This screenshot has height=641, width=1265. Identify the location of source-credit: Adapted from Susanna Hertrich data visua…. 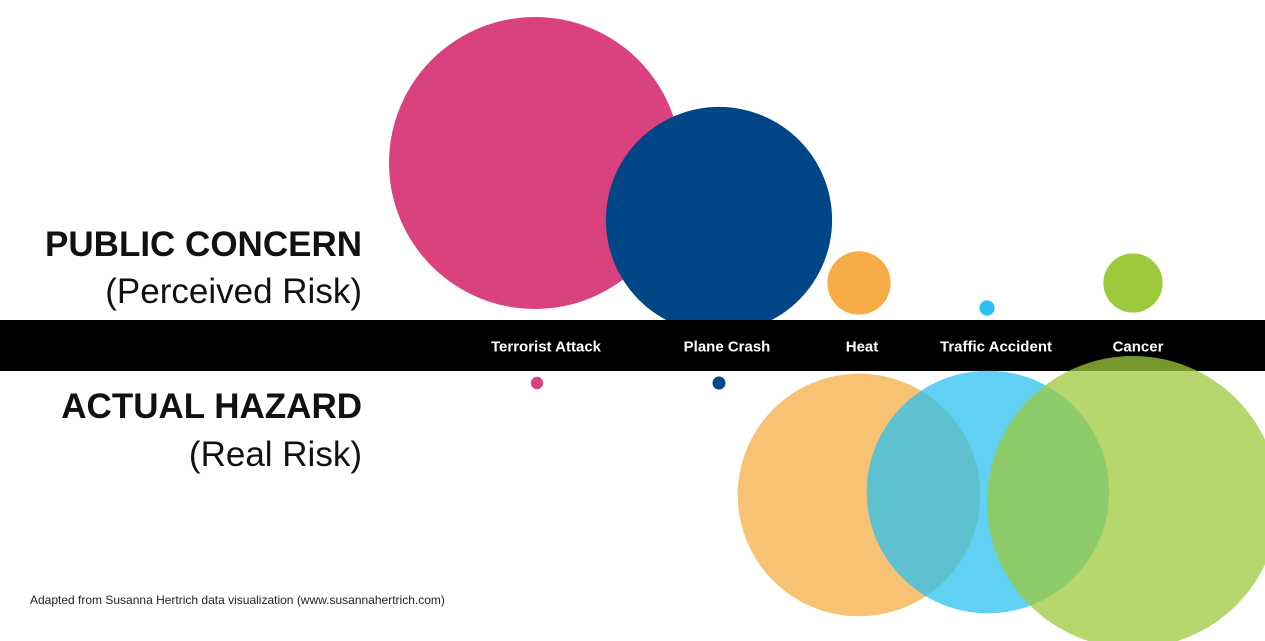
(237, 600).